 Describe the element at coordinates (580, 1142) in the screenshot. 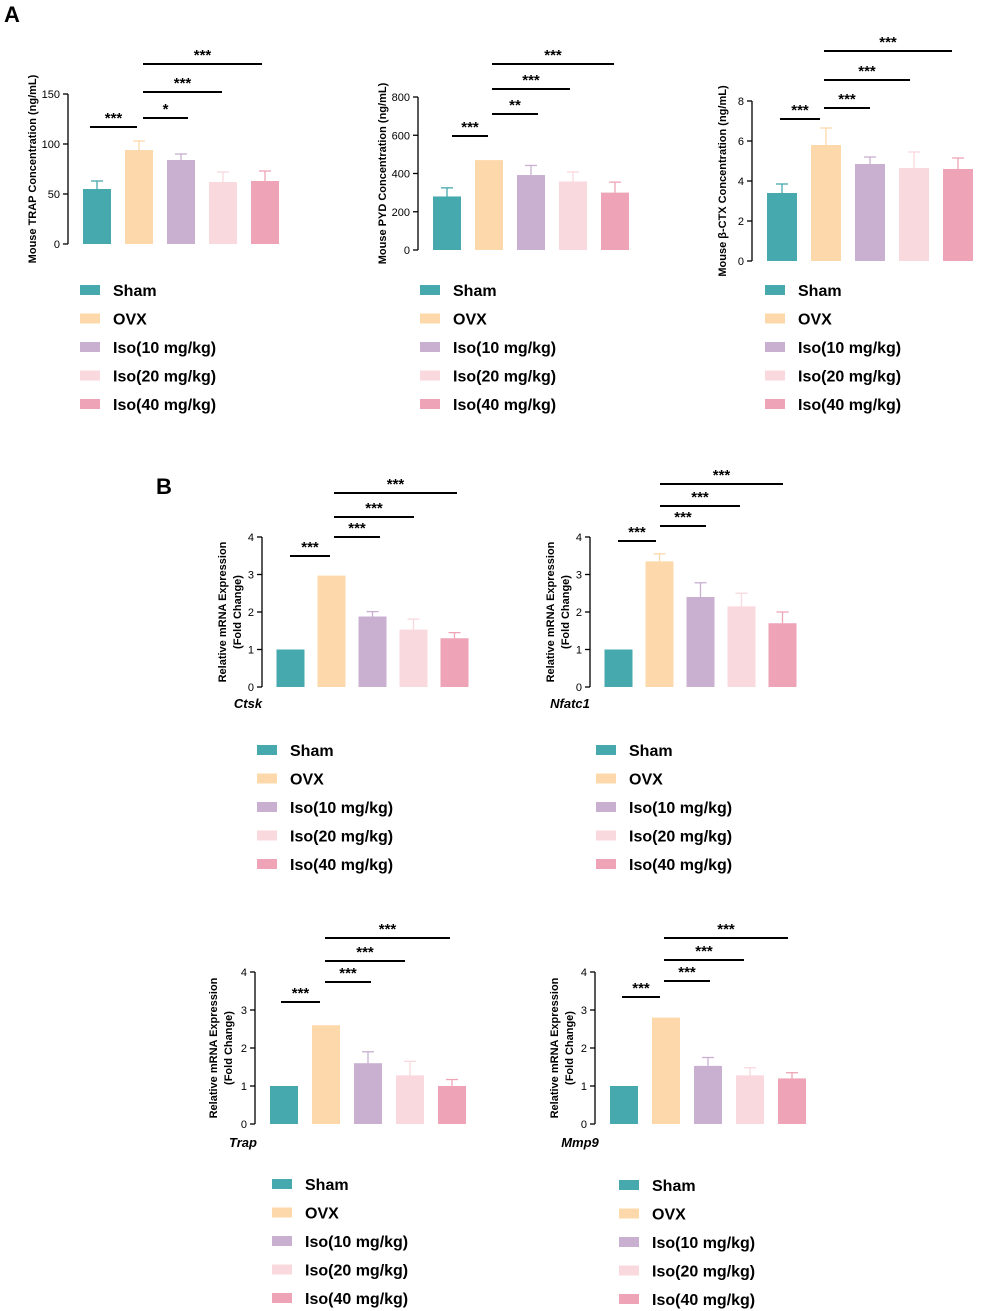

I see `gene-label: Mmp9` at that location.